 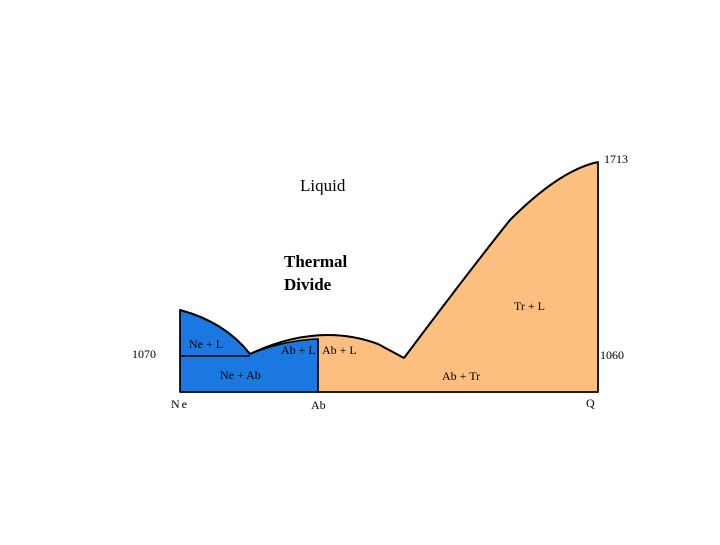 What do you see at coordinates (323, 185) in the screenshot?
I see `liquid-label: Liquid` at bounding box center [323, 185].